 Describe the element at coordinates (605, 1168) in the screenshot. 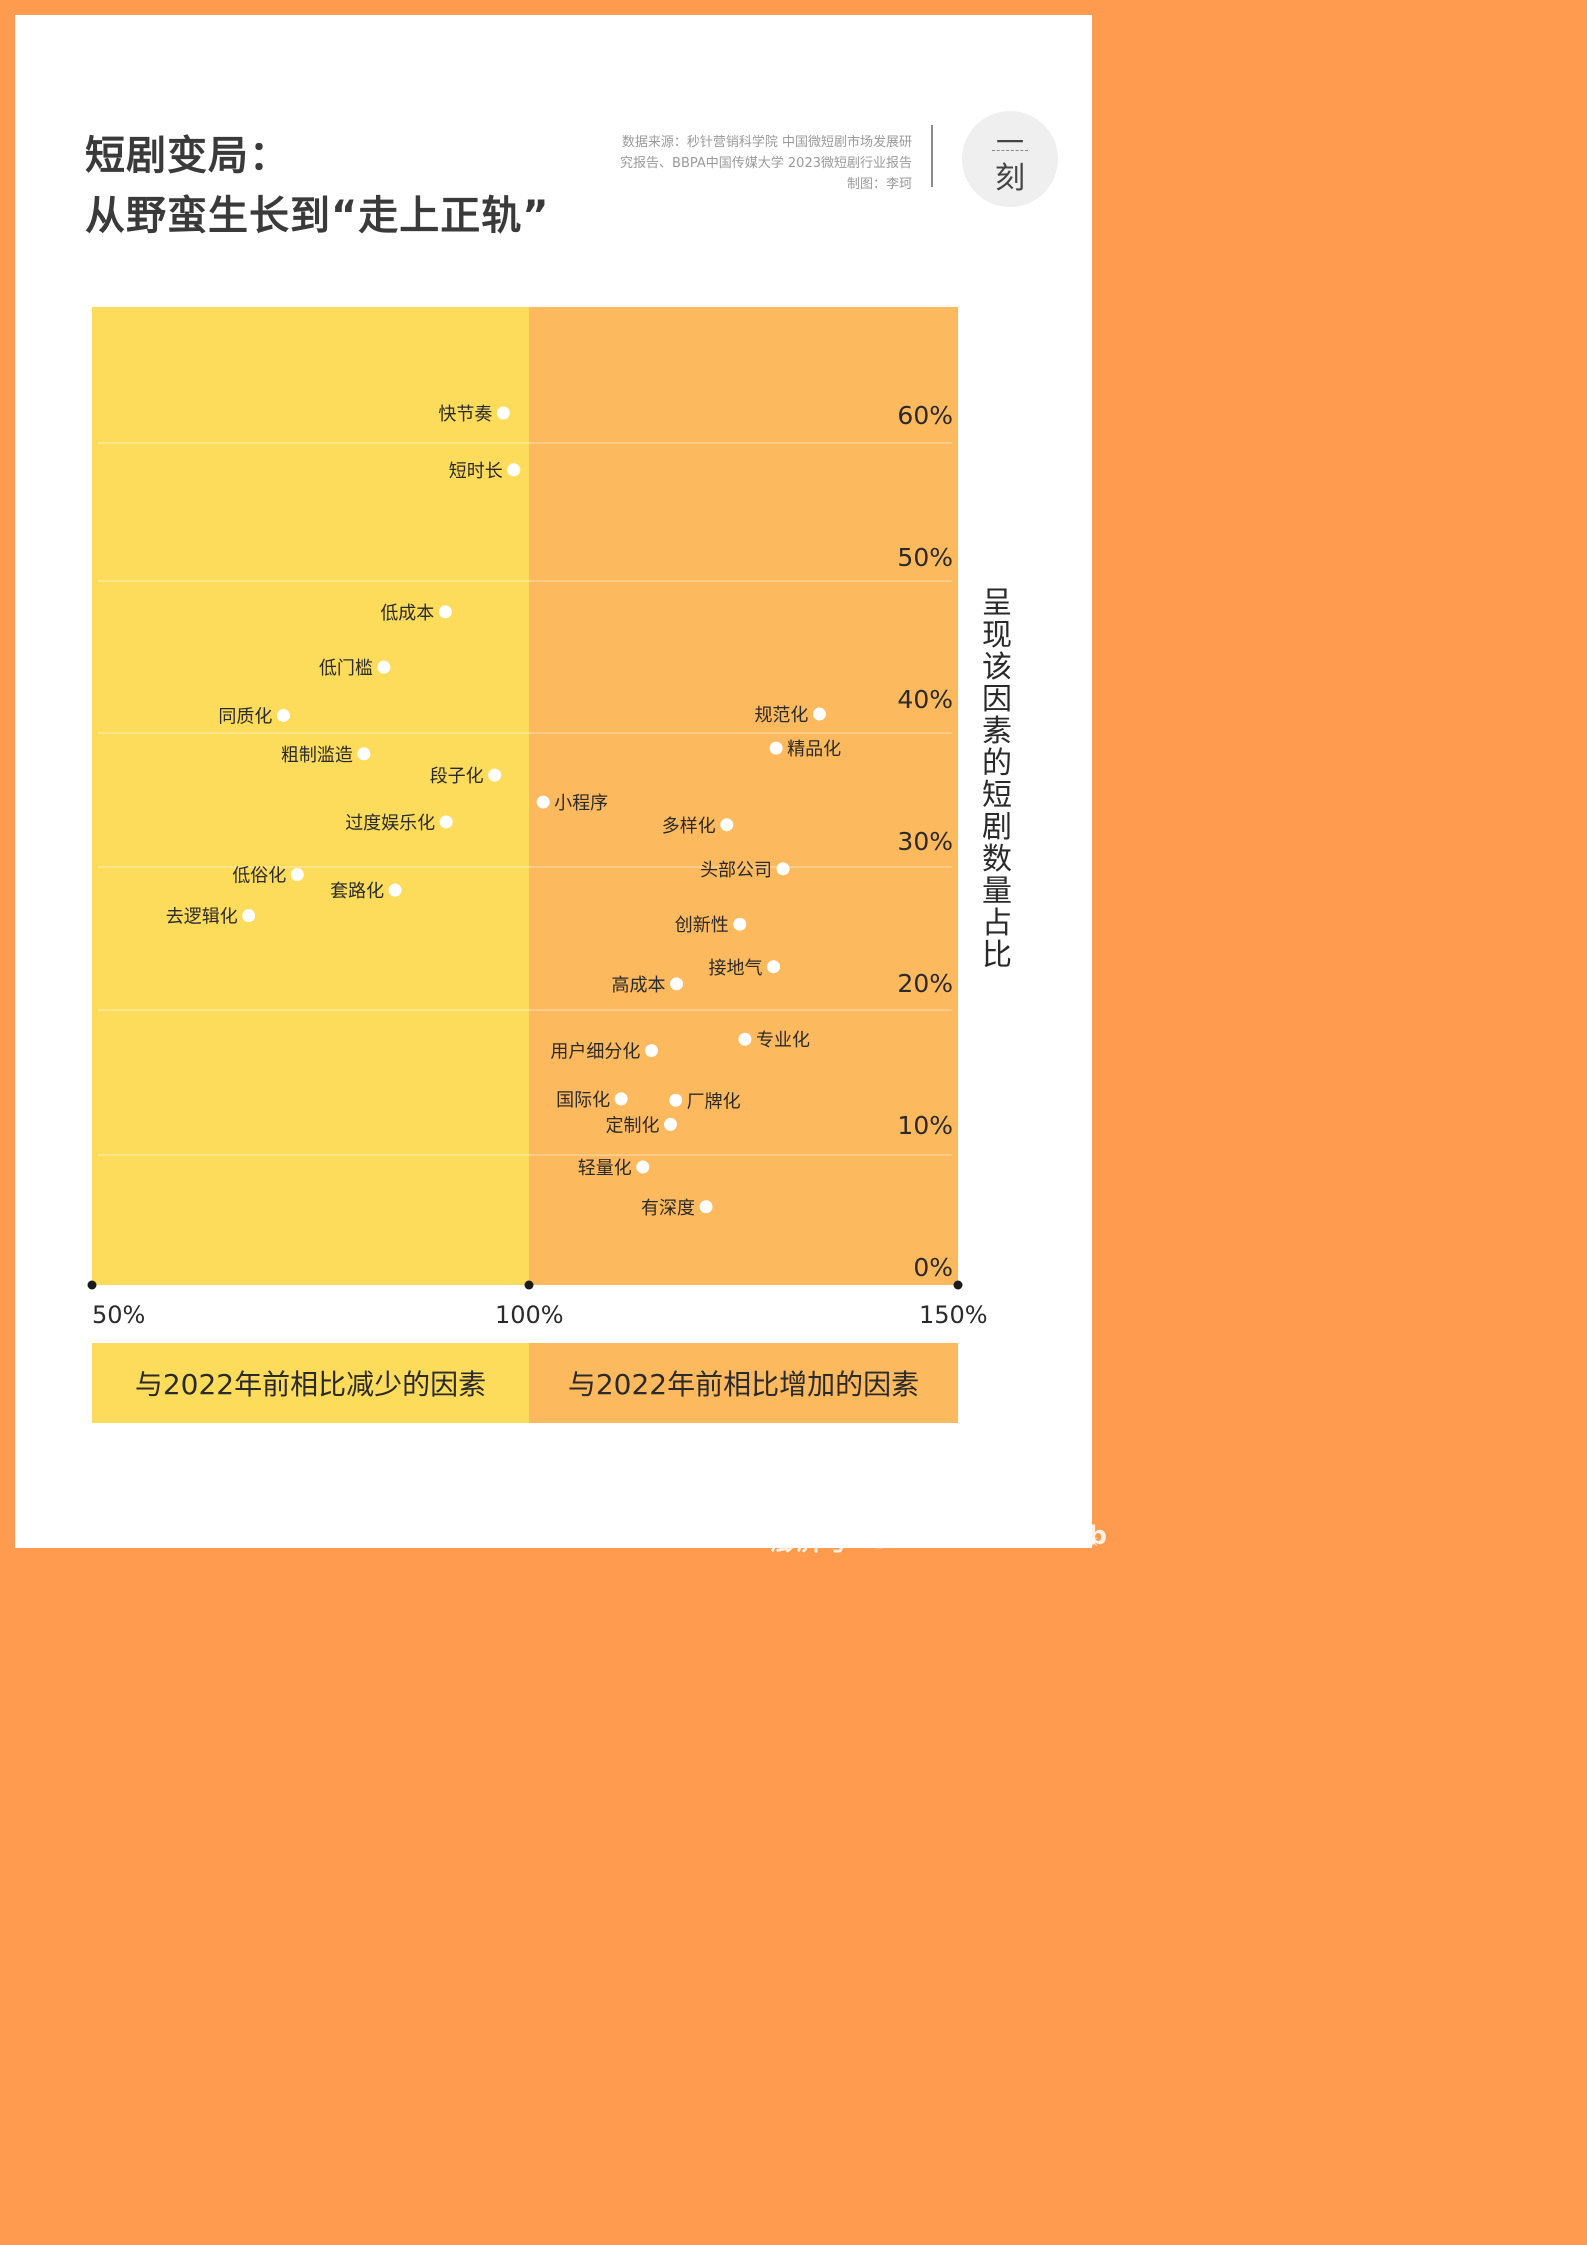

I see `point-label-24: 轻量化` at that location.